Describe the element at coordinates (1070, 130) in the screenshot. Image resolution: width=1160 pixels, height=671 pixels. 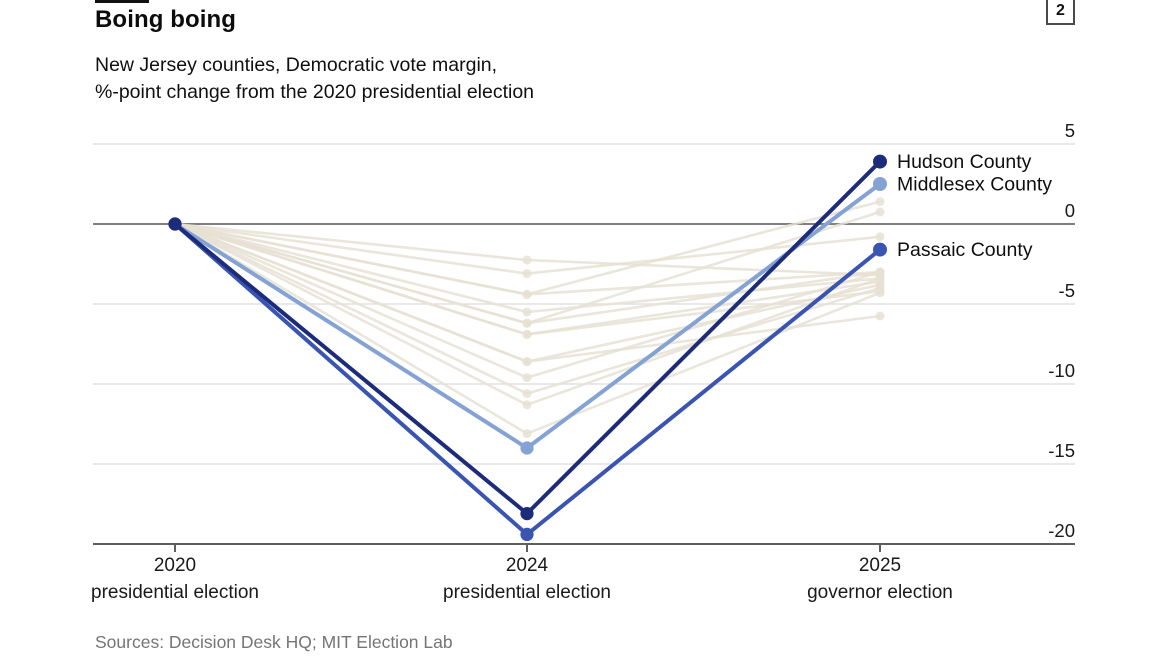
I see `y-tick-label: 5` at that location.